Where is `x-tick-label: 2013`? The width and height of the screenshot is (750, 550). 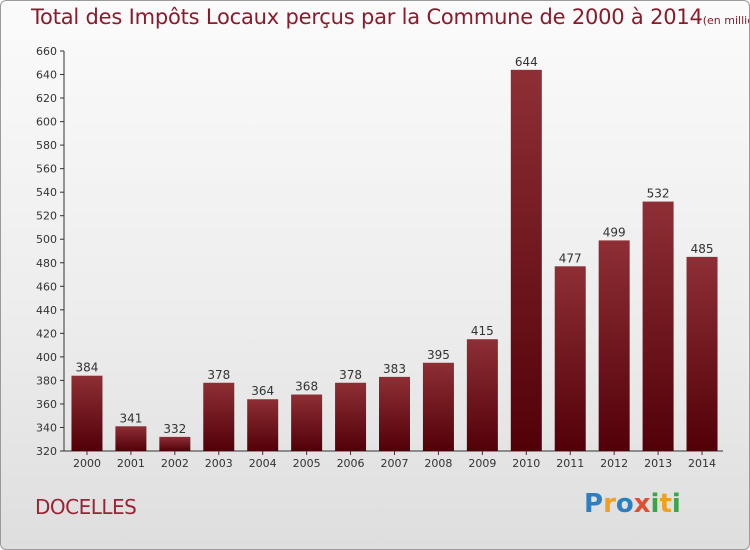 x-tick-label: 2013 is located at coordinates (658, 463).